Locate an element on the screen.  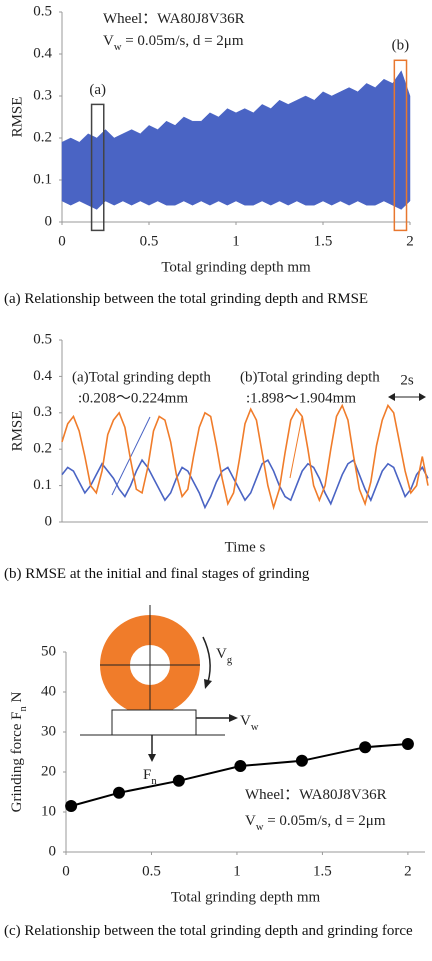
y-tick-label: 30 is located at coordinates (48, 731).